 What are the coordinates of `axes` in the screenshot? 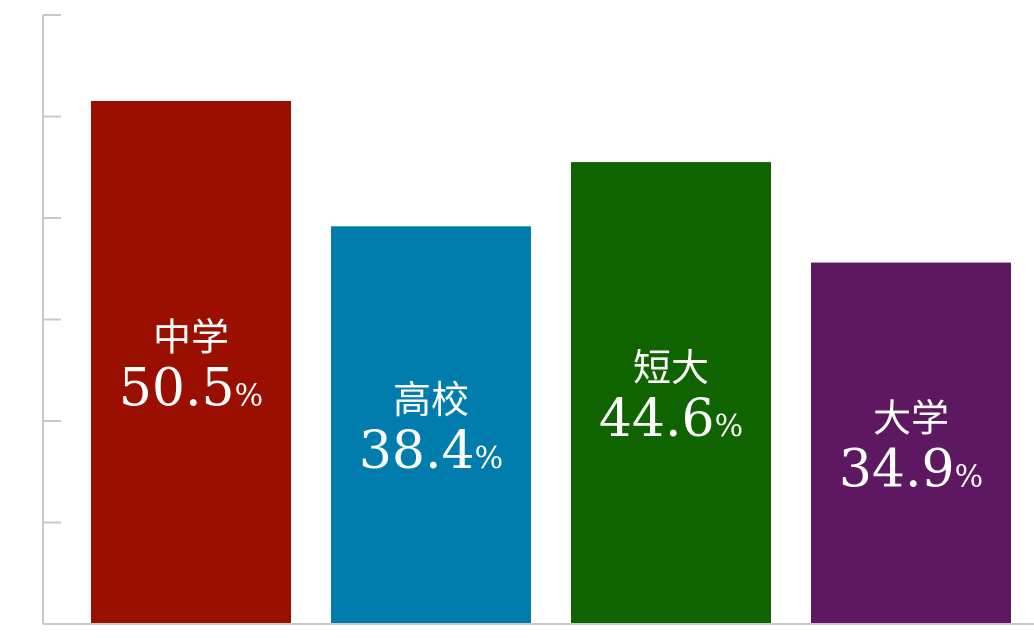 It's located at (51, 319).